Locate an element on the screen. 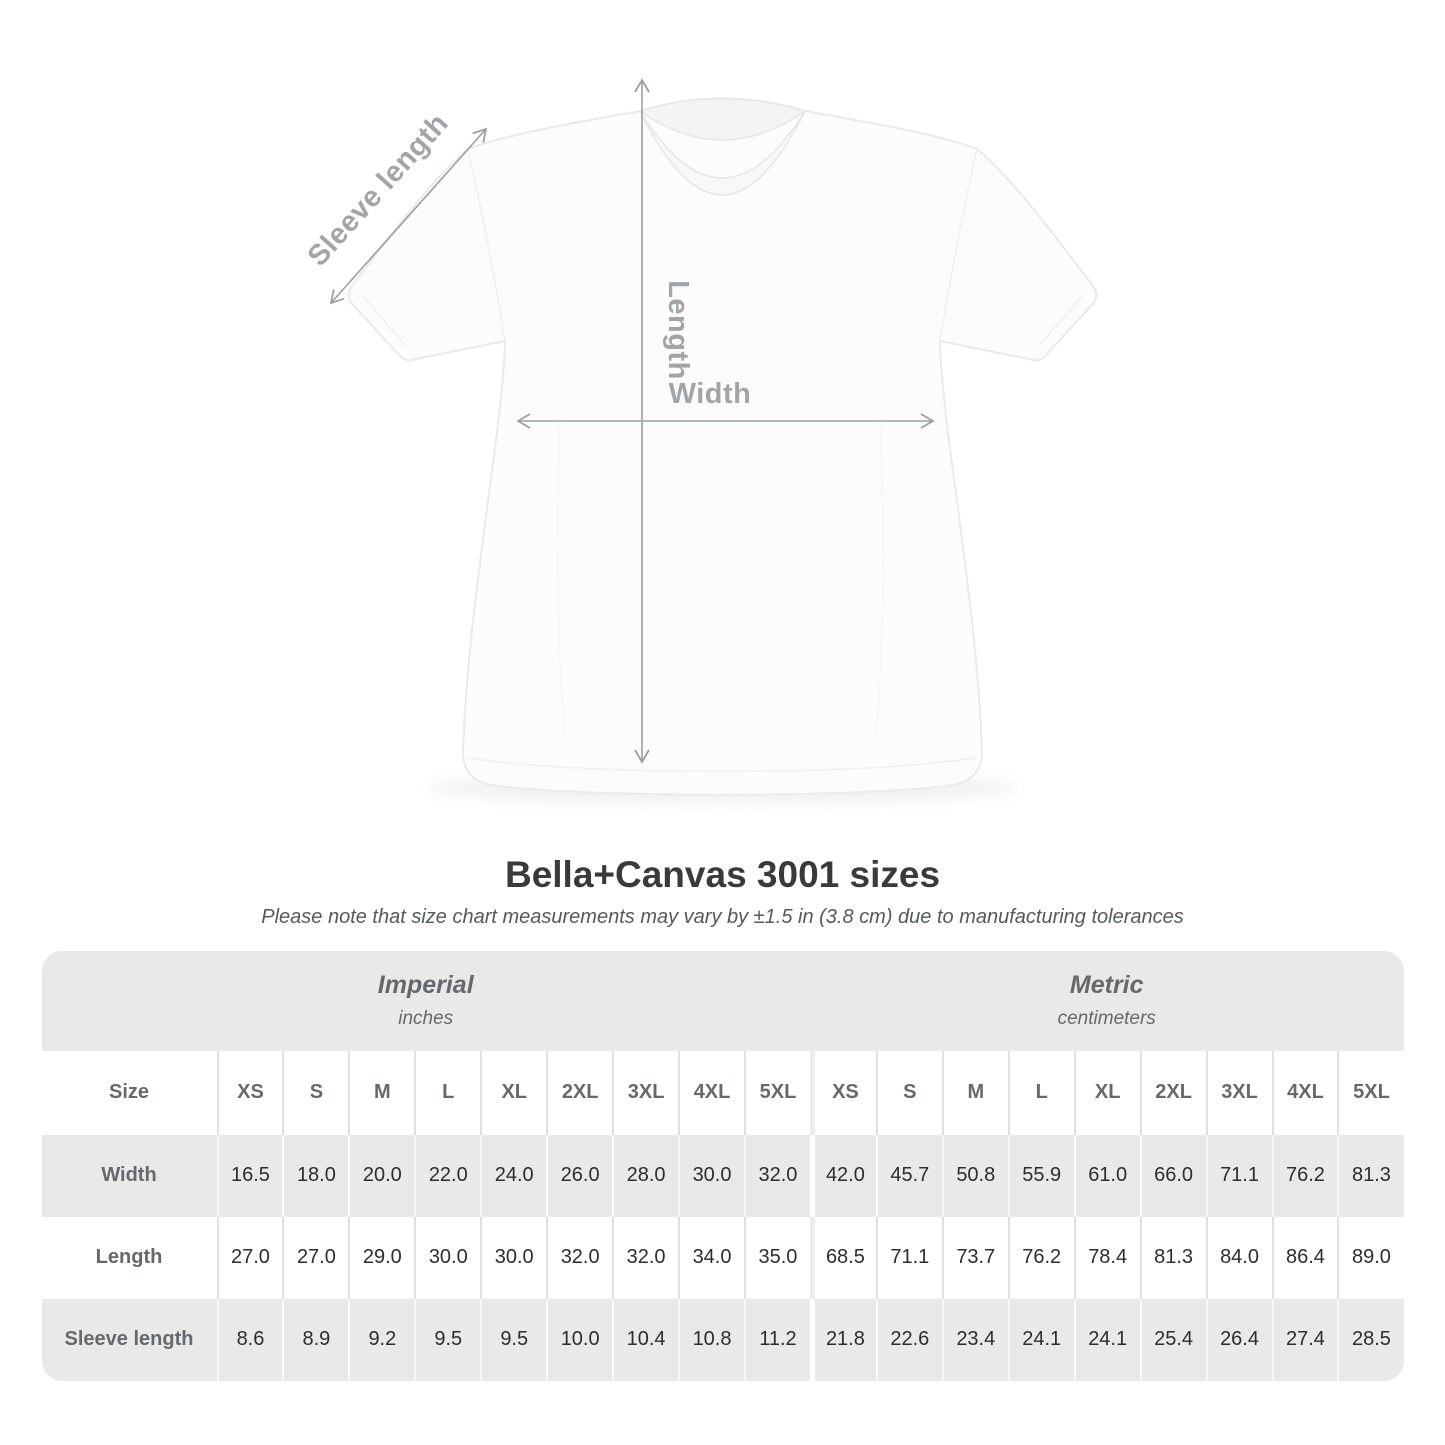 Image resolution: width=1445 pixels, height=1445 pixels. page-title: Bella+Canvas 3001 sizes is located at coordinates (722, 874).